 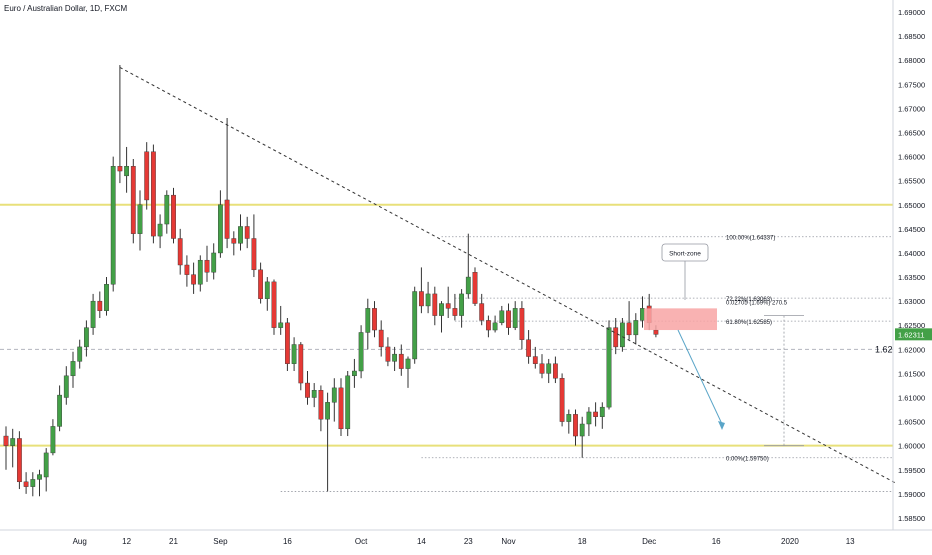 I want to click on last-price-tag, so click(x=913, y=334).